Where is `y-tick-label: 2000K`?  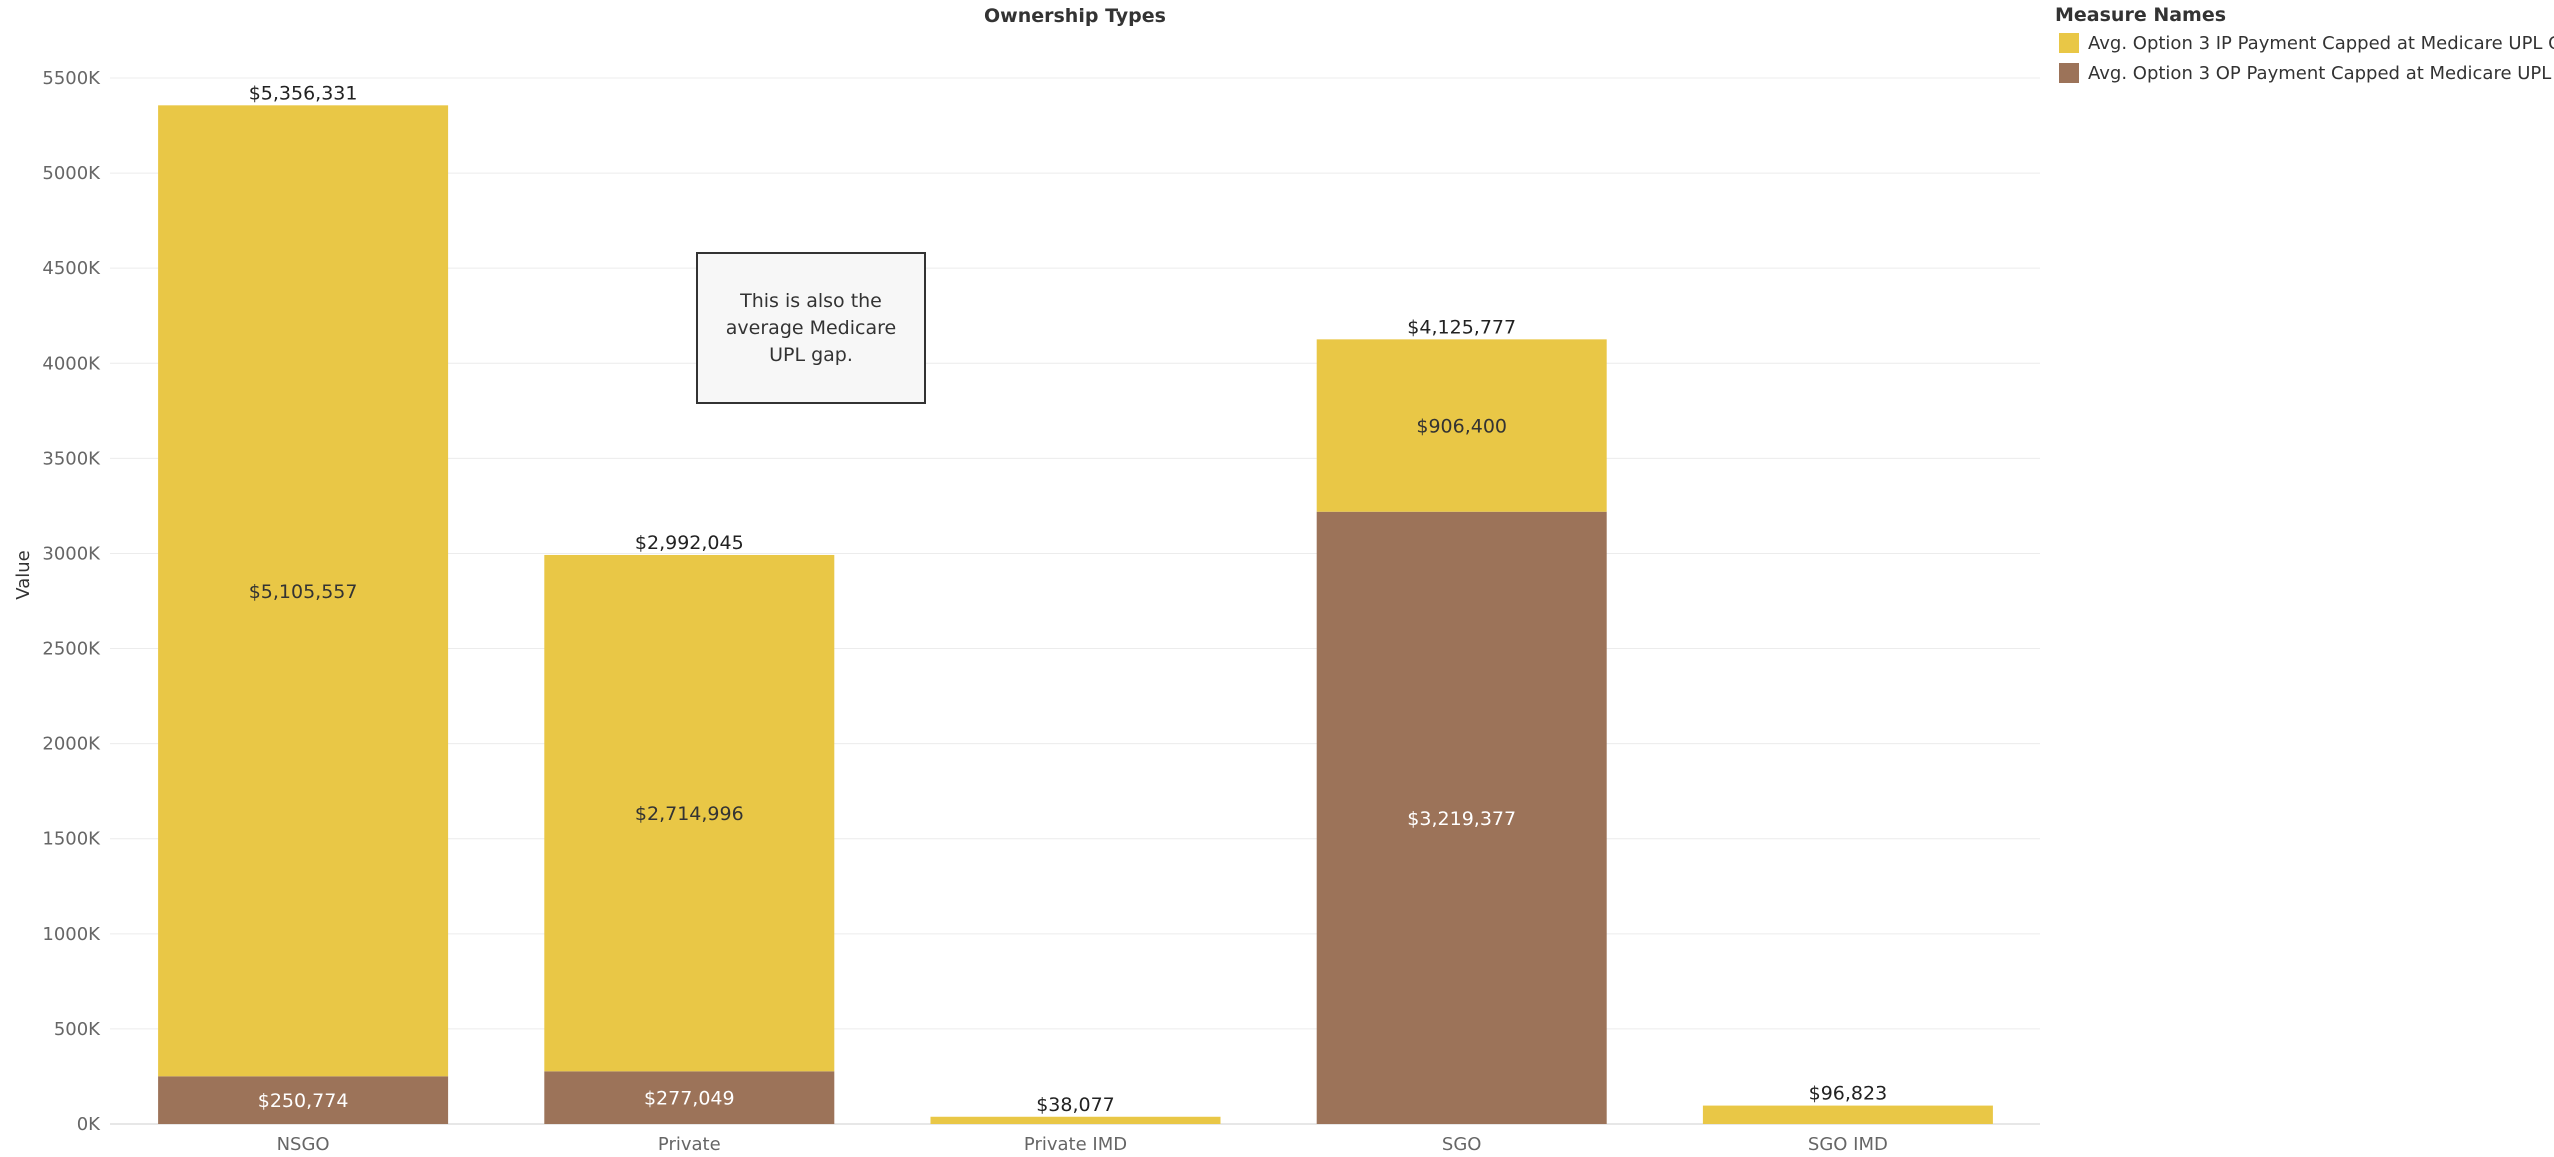 y-tick-label: 2000K is located at coordinates (71, 744).